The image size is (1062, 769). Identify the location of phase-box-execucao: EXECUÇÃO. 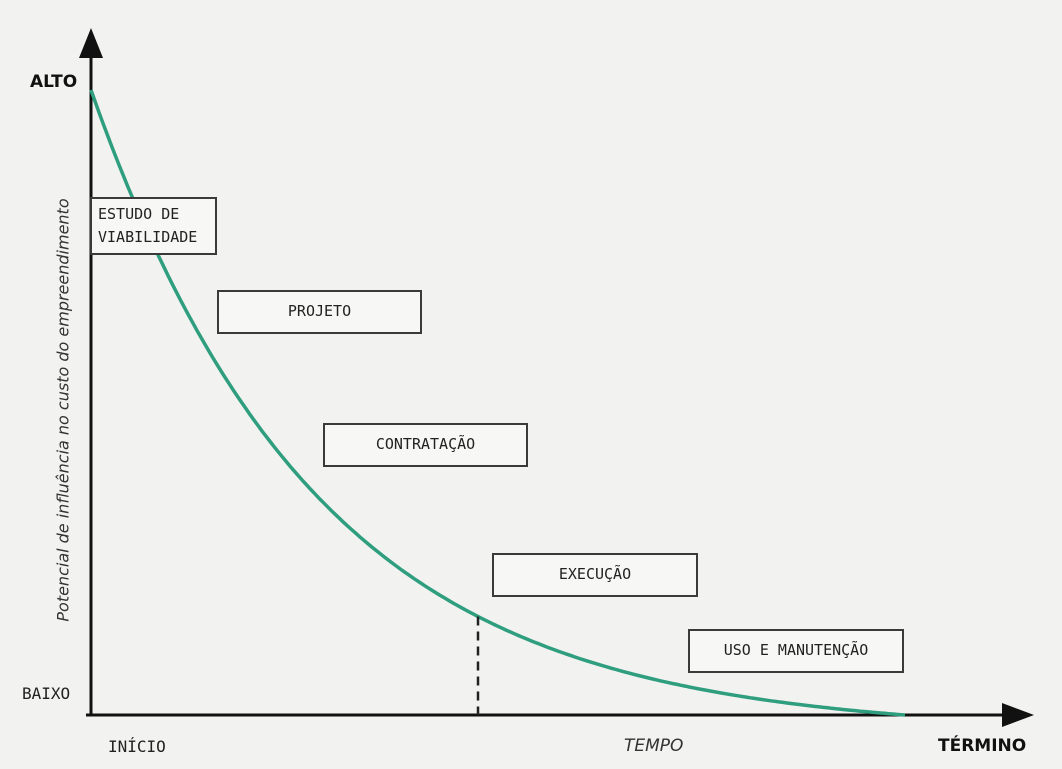
(595, 575).